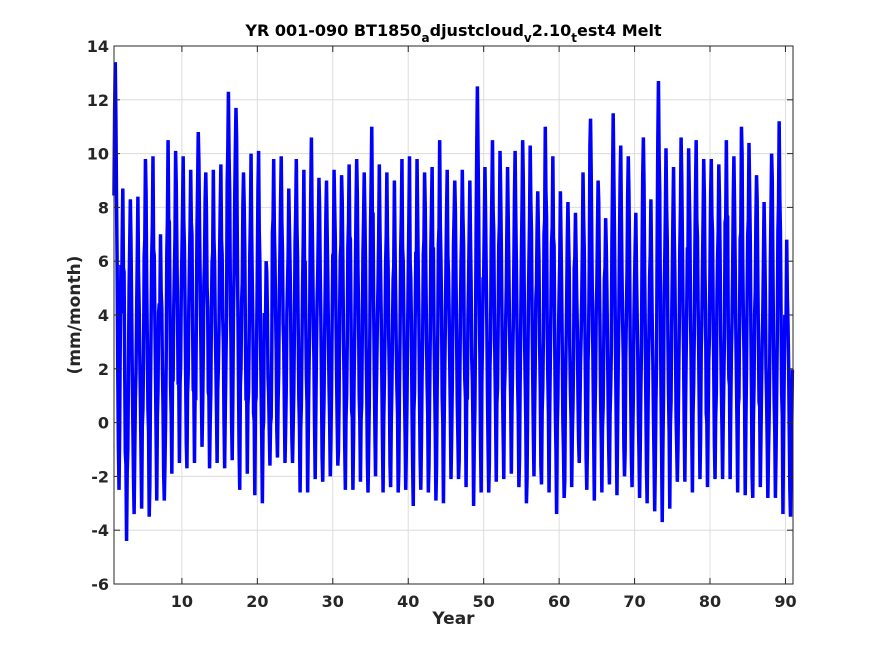  I want to click on x-tick-label: 50, so click(484, 601).